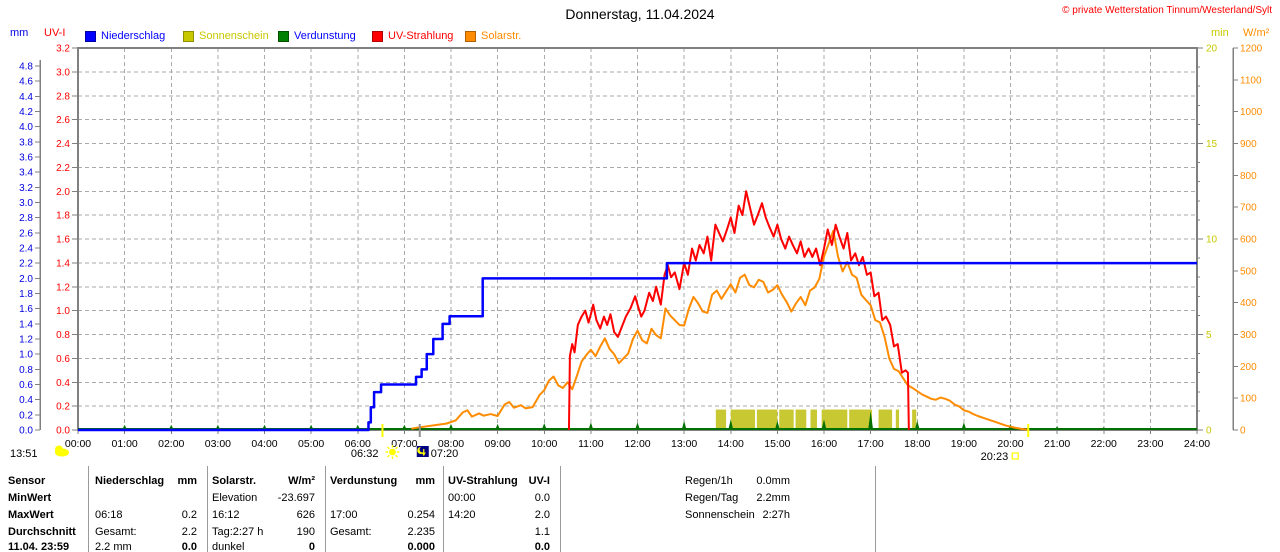 This screenshot has width=1280, height=552. Describe the element at coordinates (737, 515) in the screenshot. I see `summary-row: Sonnenschein 2:27h` at that location.